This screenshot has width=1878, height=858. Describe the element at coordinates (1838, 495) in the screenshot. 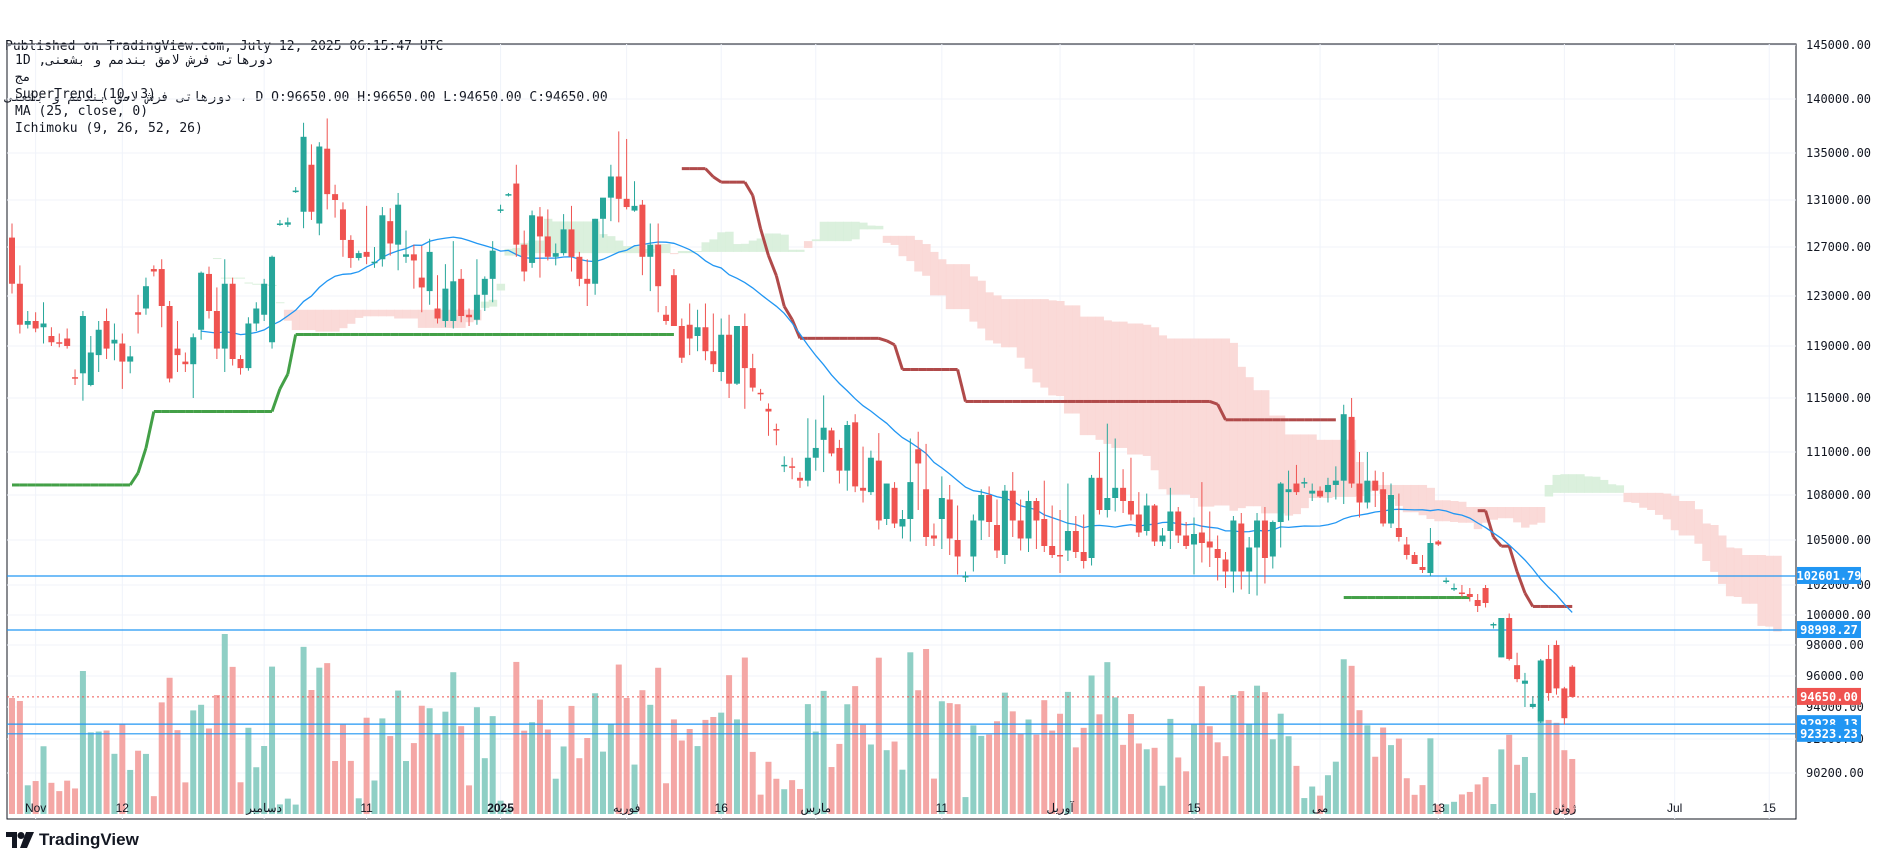

I see `y-tick-label: 108000.00` at that location.